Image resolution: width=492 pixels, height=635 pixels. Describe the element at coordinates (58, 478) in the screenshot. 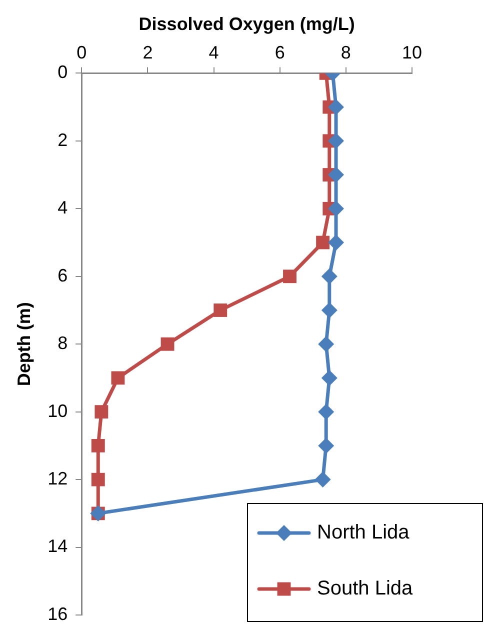

I see `y-tick-label: 12` at that location.